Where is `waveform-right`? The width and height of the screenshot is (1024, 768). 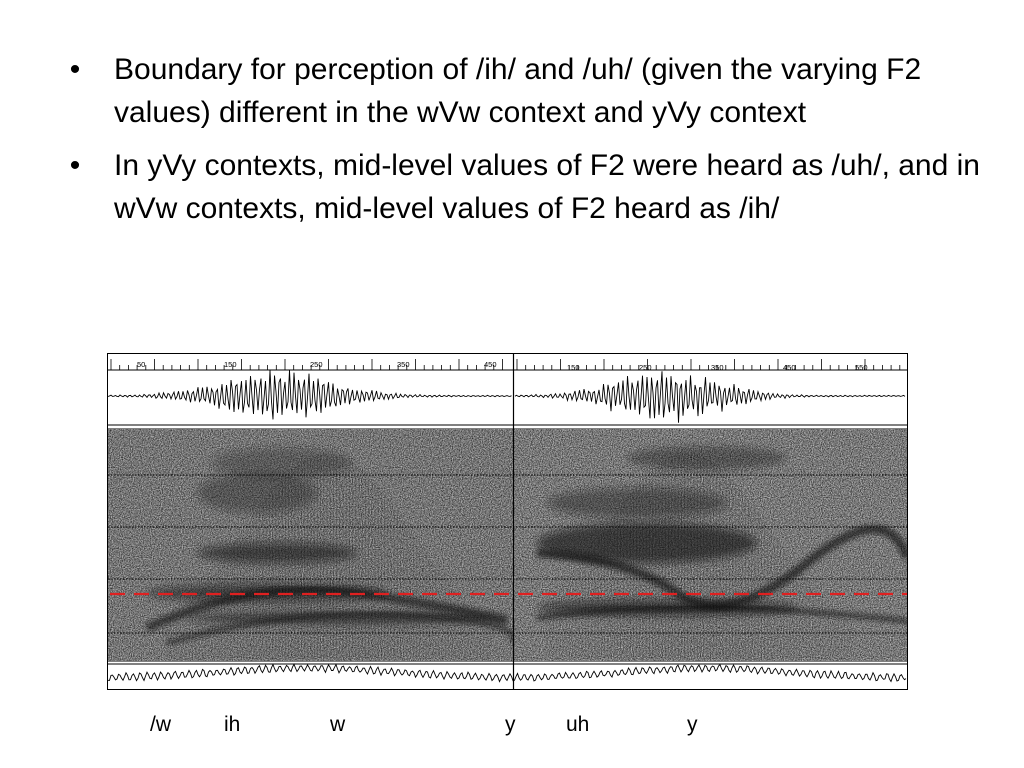
waveform-right is located at coordinates (710, 397).